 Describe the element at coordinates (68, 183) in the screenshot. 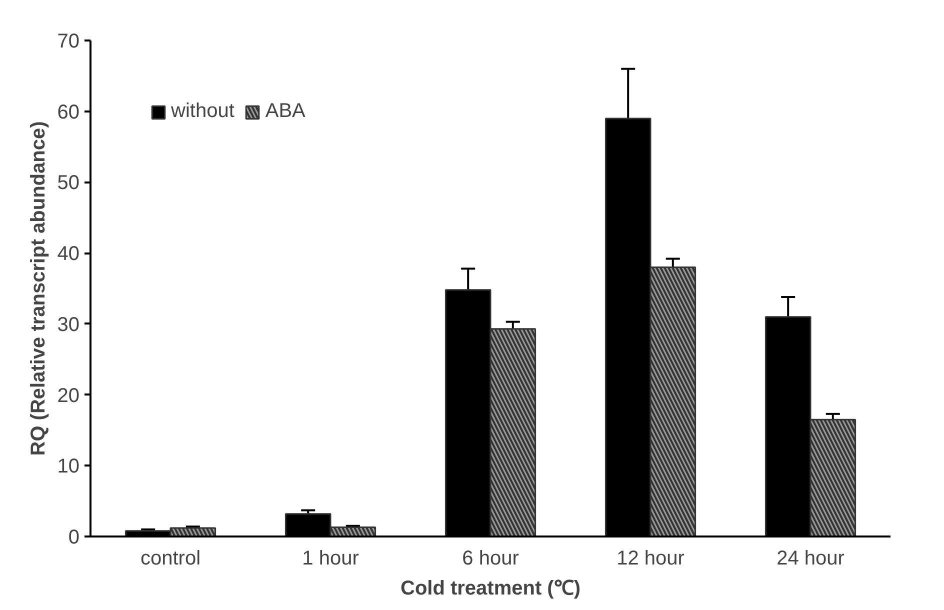

I see `y-tick-label: 50` at that location.